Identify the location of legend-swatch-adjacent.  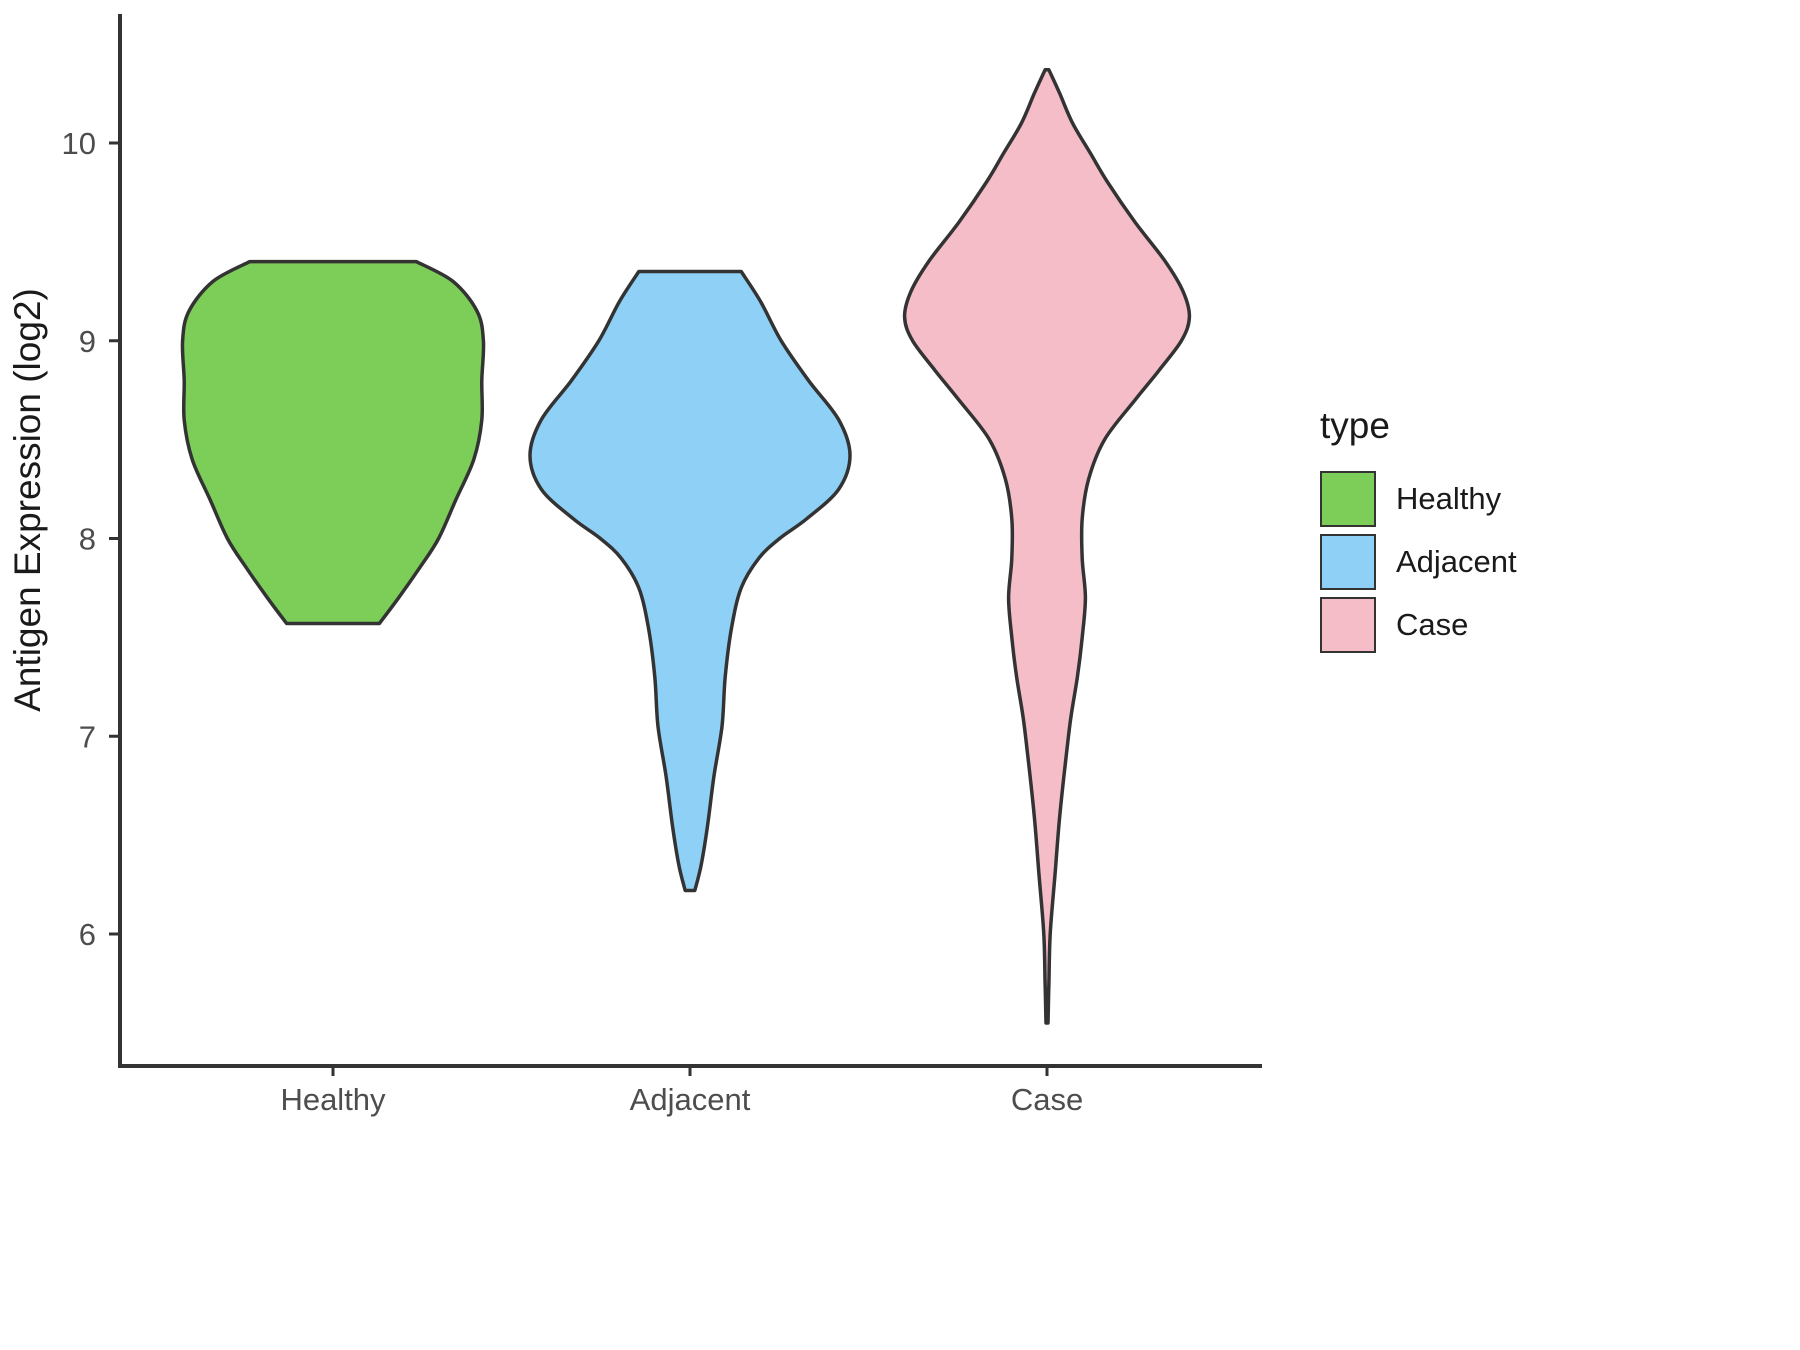
(1348, 562).